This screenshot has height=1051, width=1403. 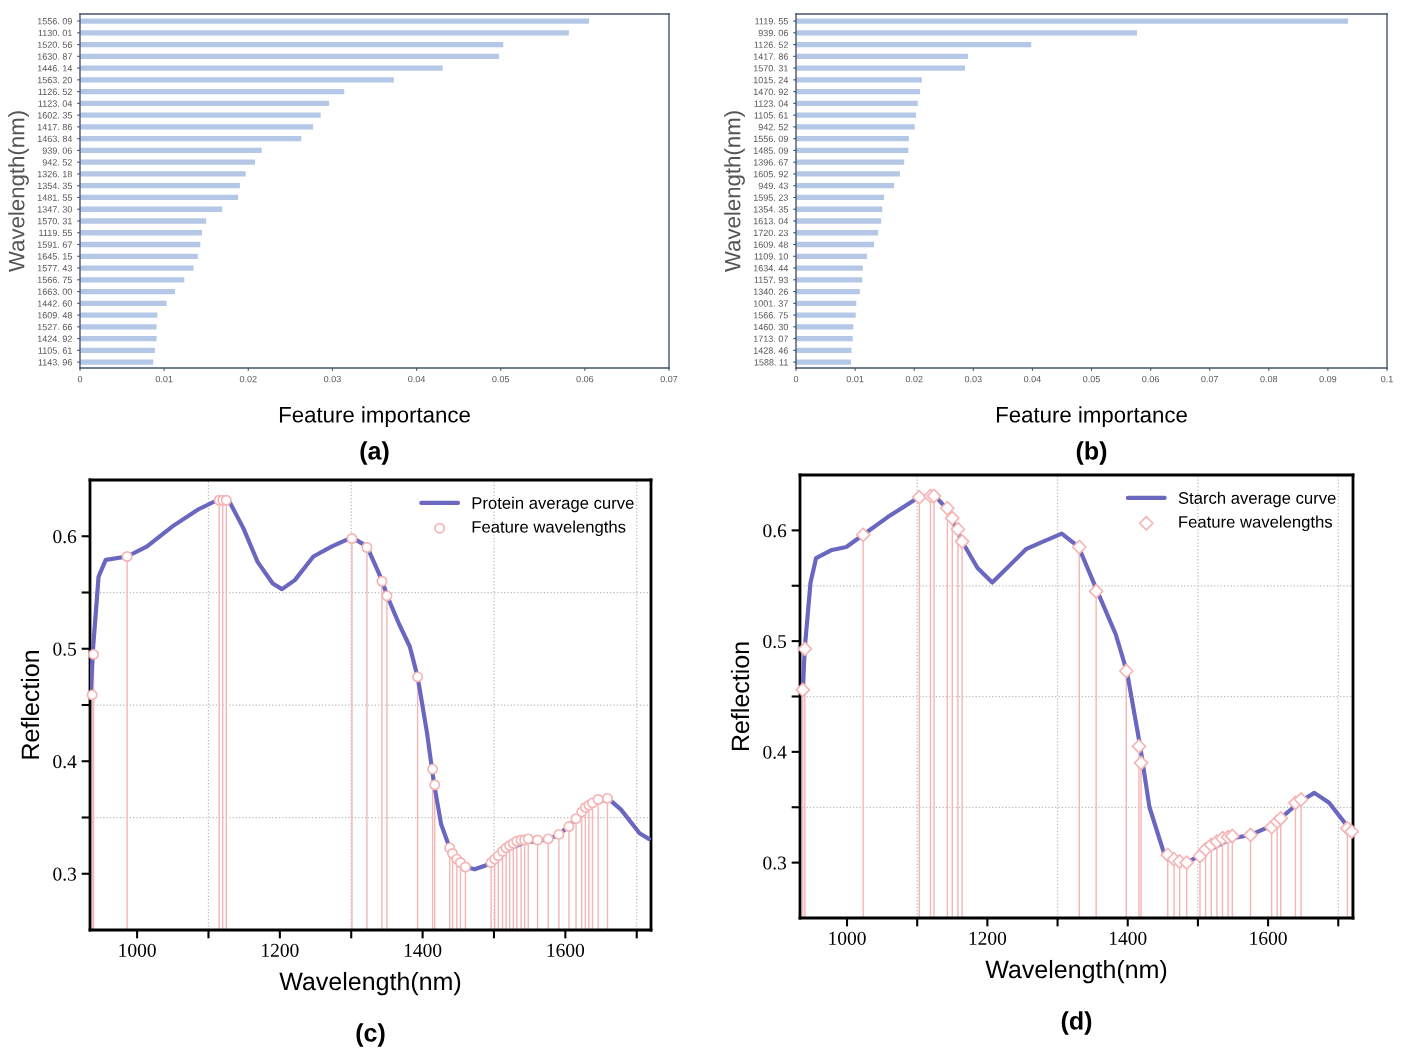 What do you see at coordinates (771, 256) in the screenshot?
I see `y-tick-label: 1109. 10` at bounding box center [771, 256].